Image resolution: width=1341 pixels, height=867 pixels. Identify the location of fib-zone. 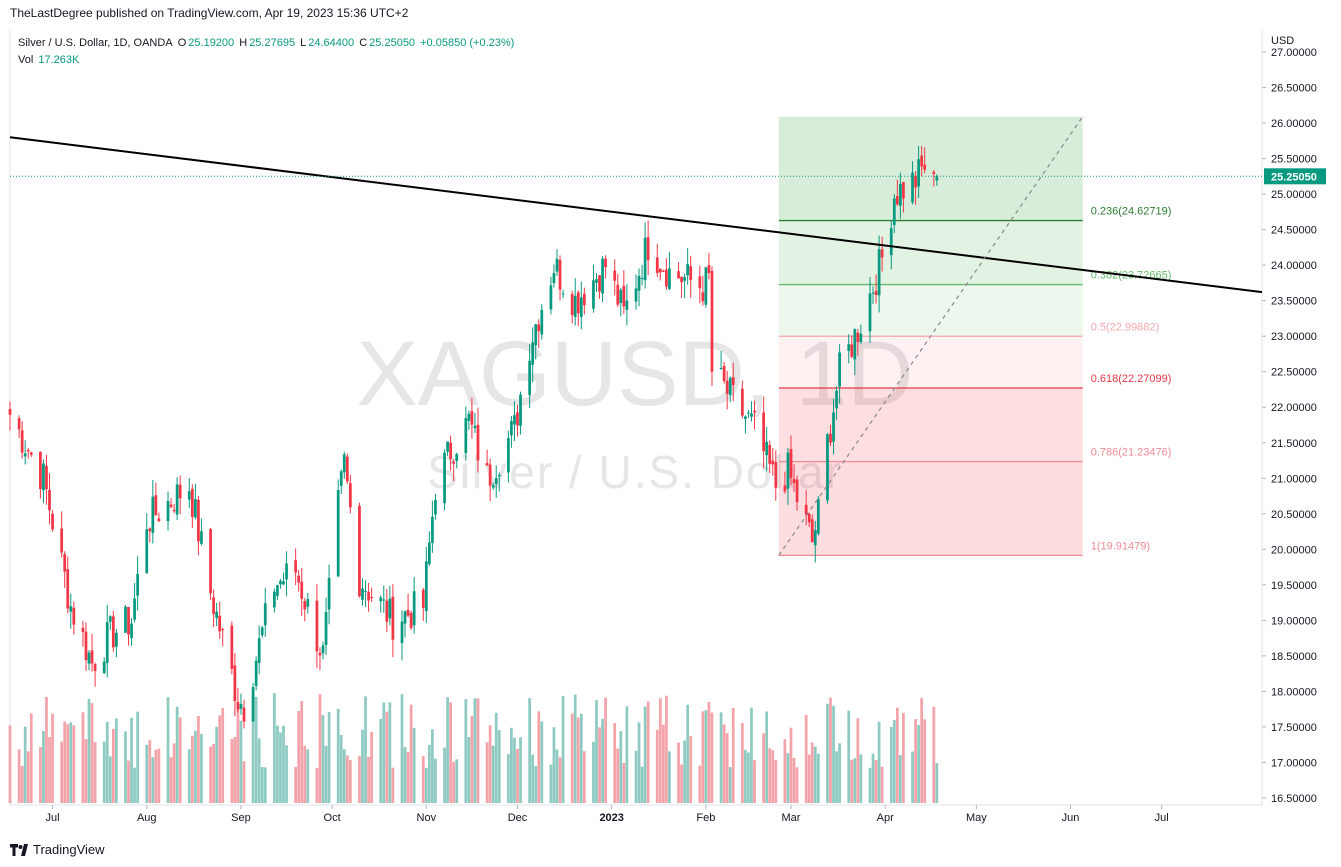
(930, 252).